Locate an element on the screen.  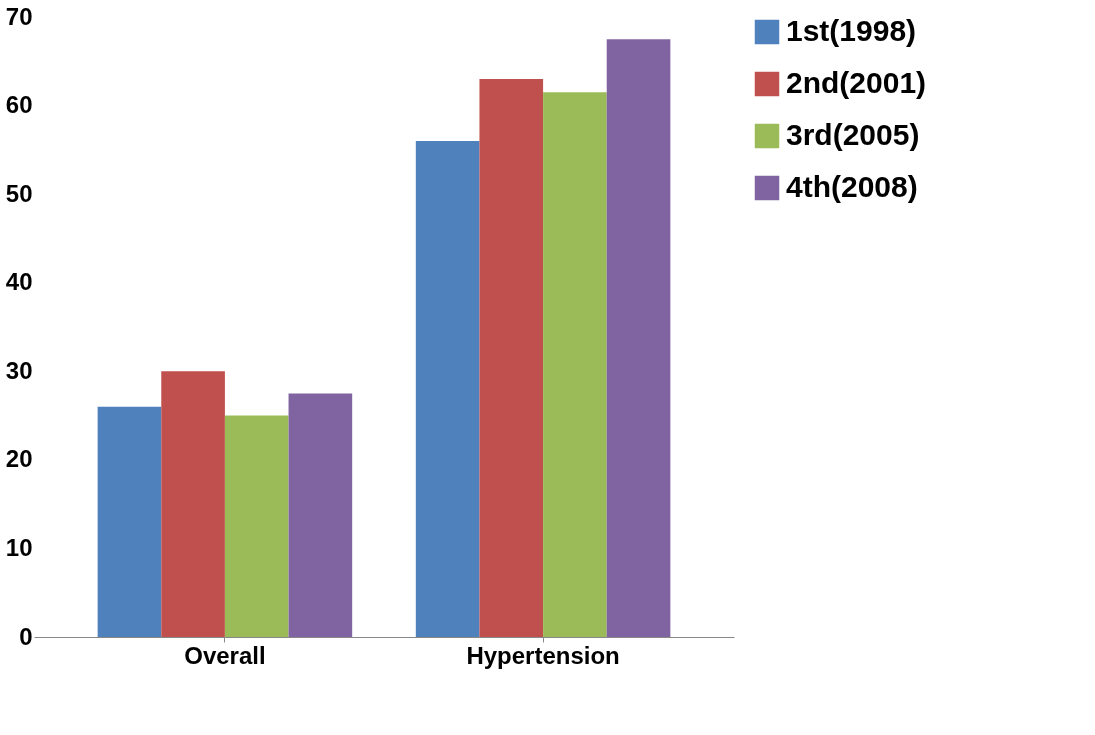
legend-label: 3rd(2005) is located at coordinates (853, 134).